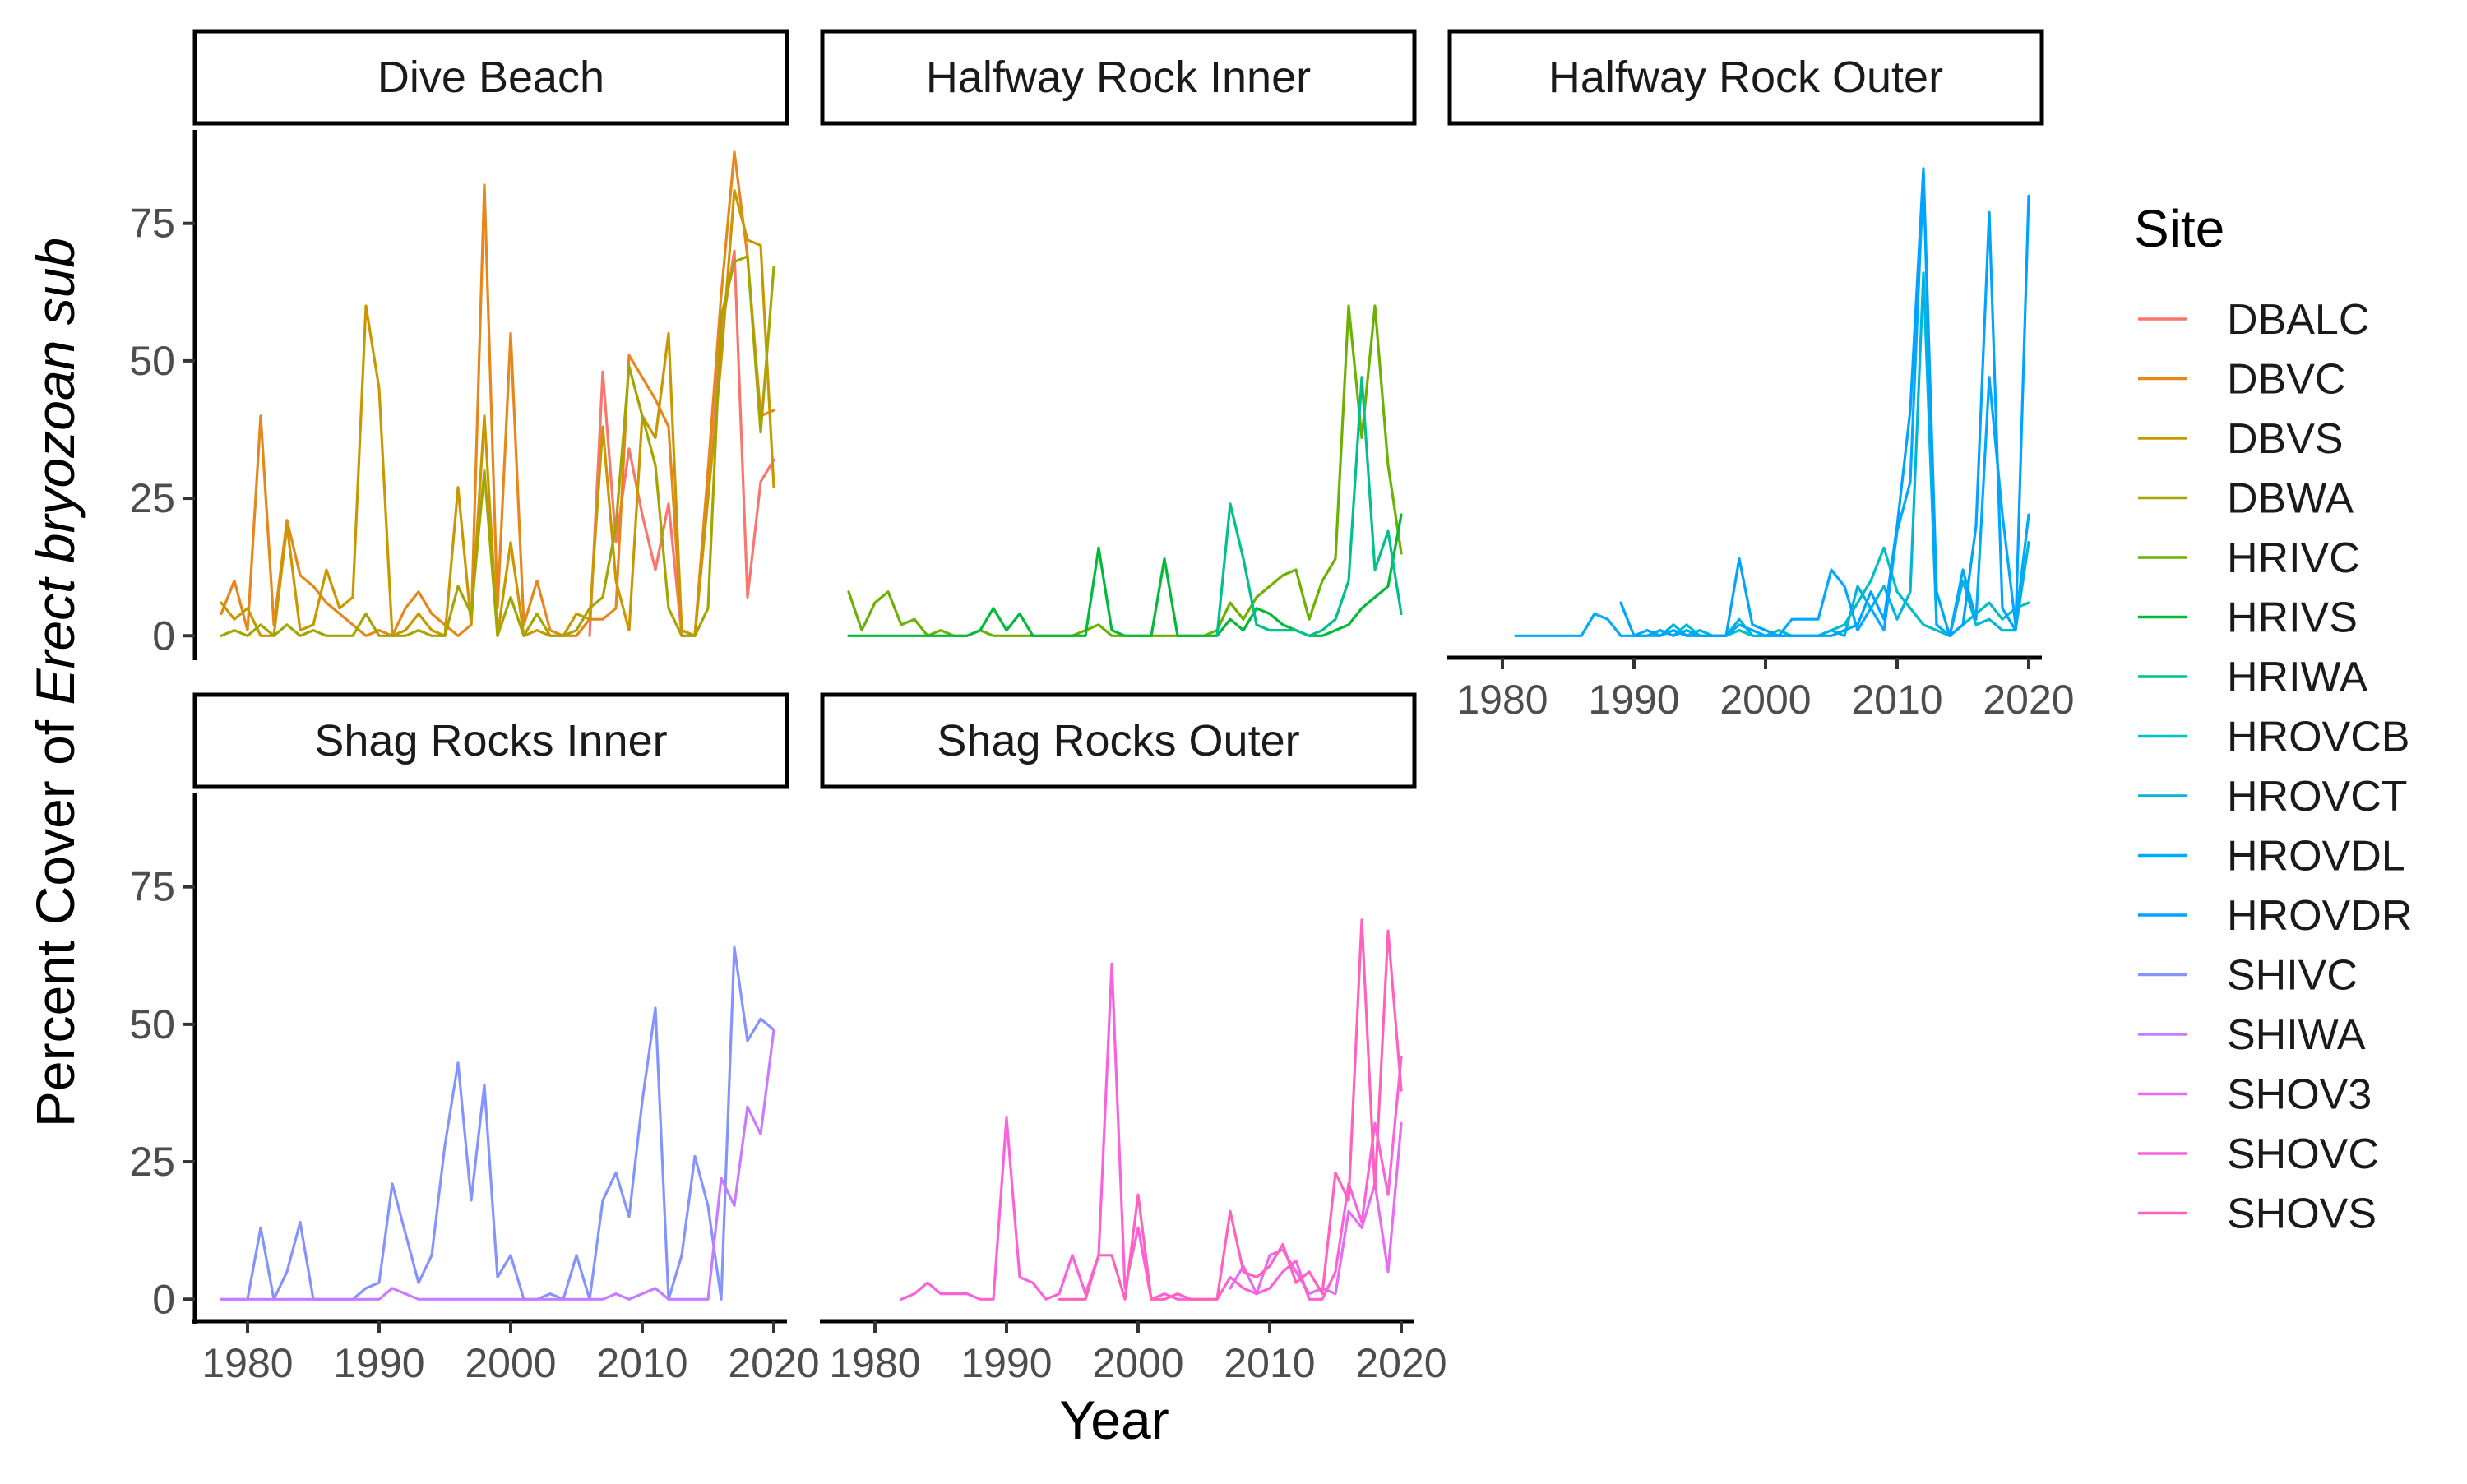 The width and height of the screenshot is (2467, 1484). I want to click on legend-item-hrivs: HRIVS, so click(2248, 618).